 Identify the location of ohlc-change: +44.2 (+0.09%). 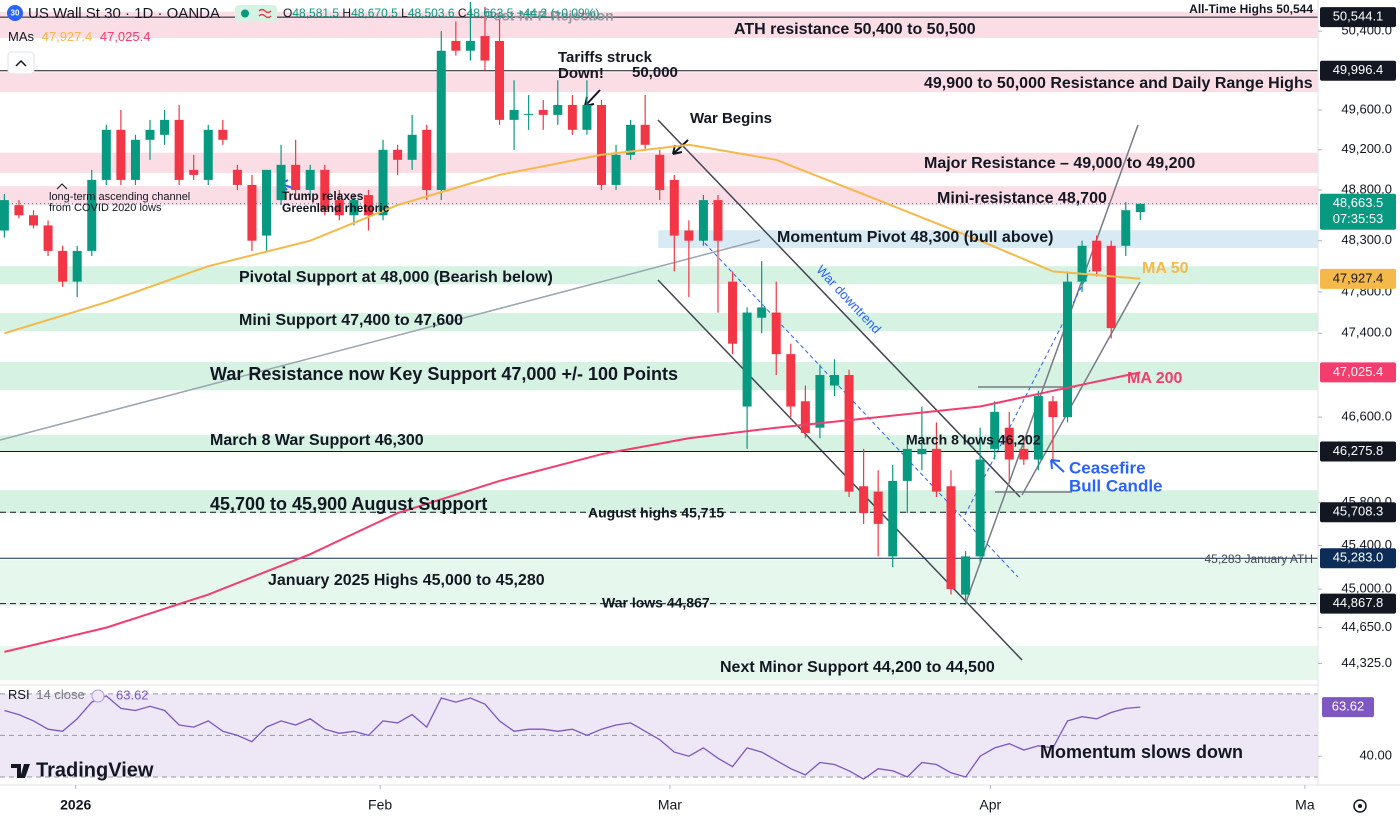
(558, 13).